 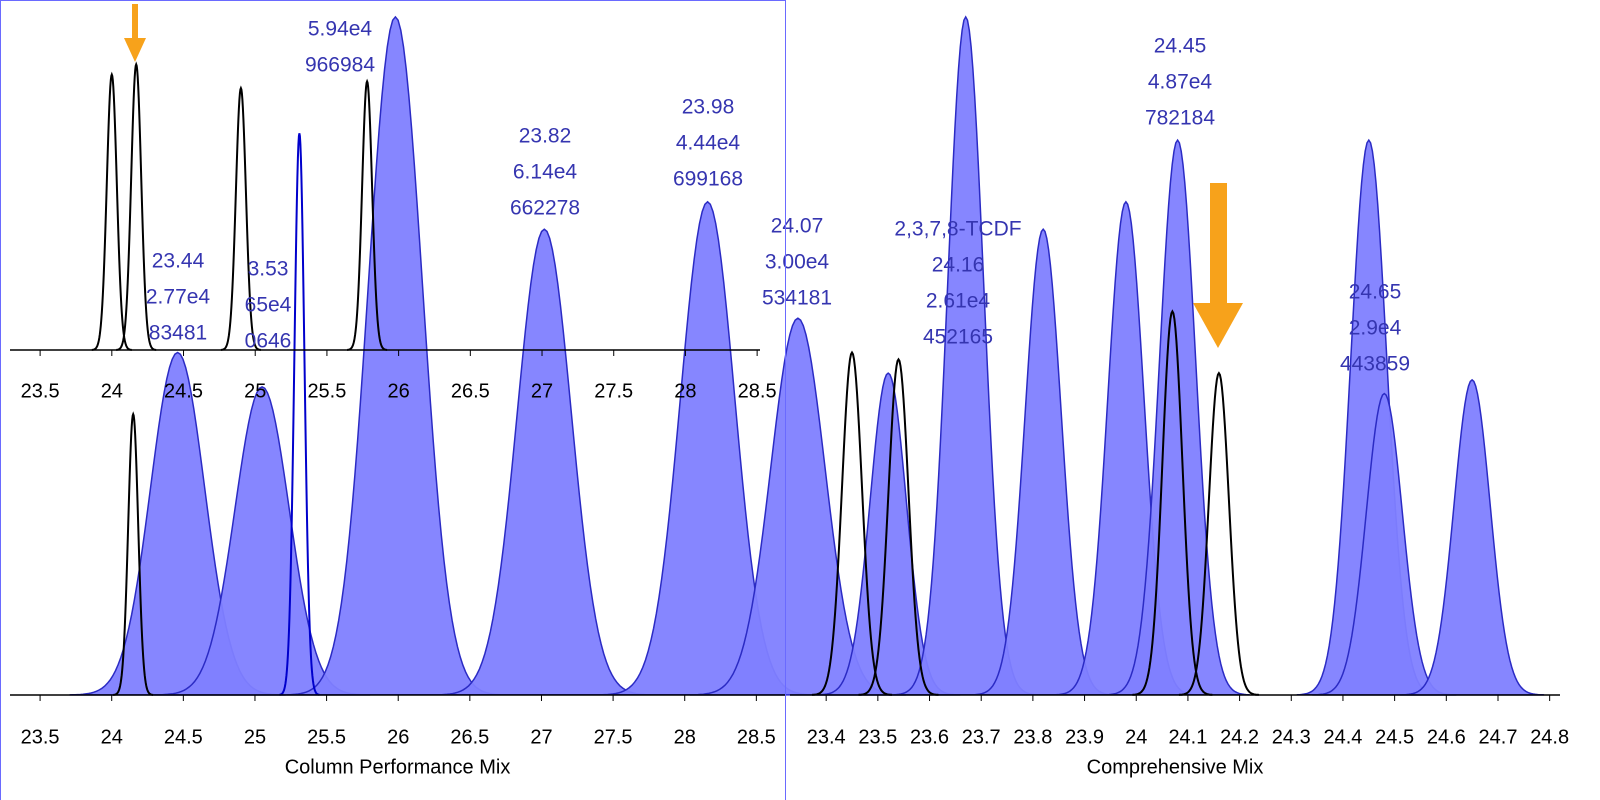 I want to click on peak-annotation: 5.94e4 966984, so click(x=340, y=47).